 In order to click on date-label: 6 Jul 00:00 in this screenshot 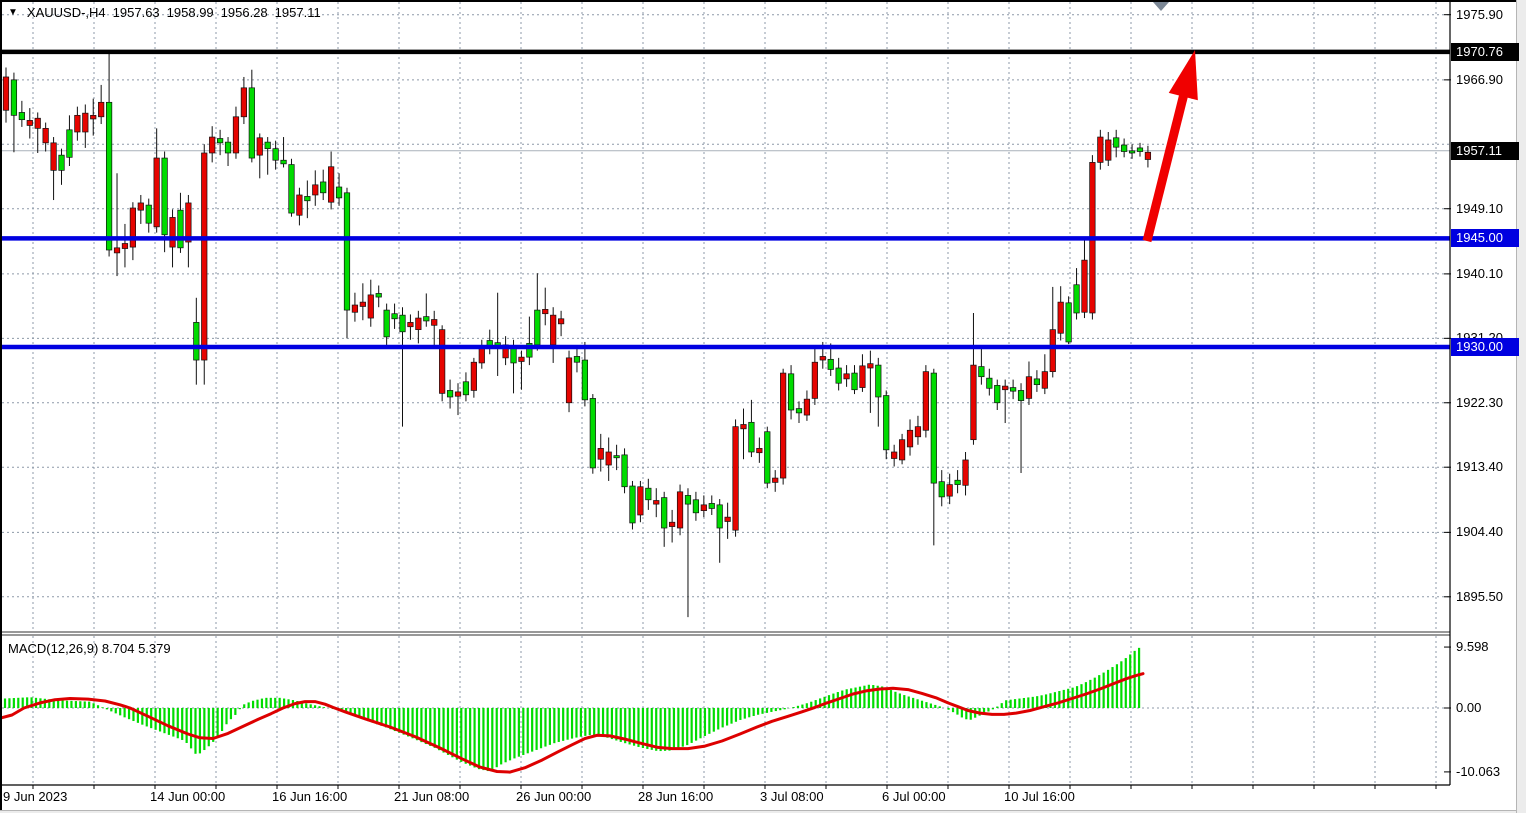, I will do `click(914, 796)`.